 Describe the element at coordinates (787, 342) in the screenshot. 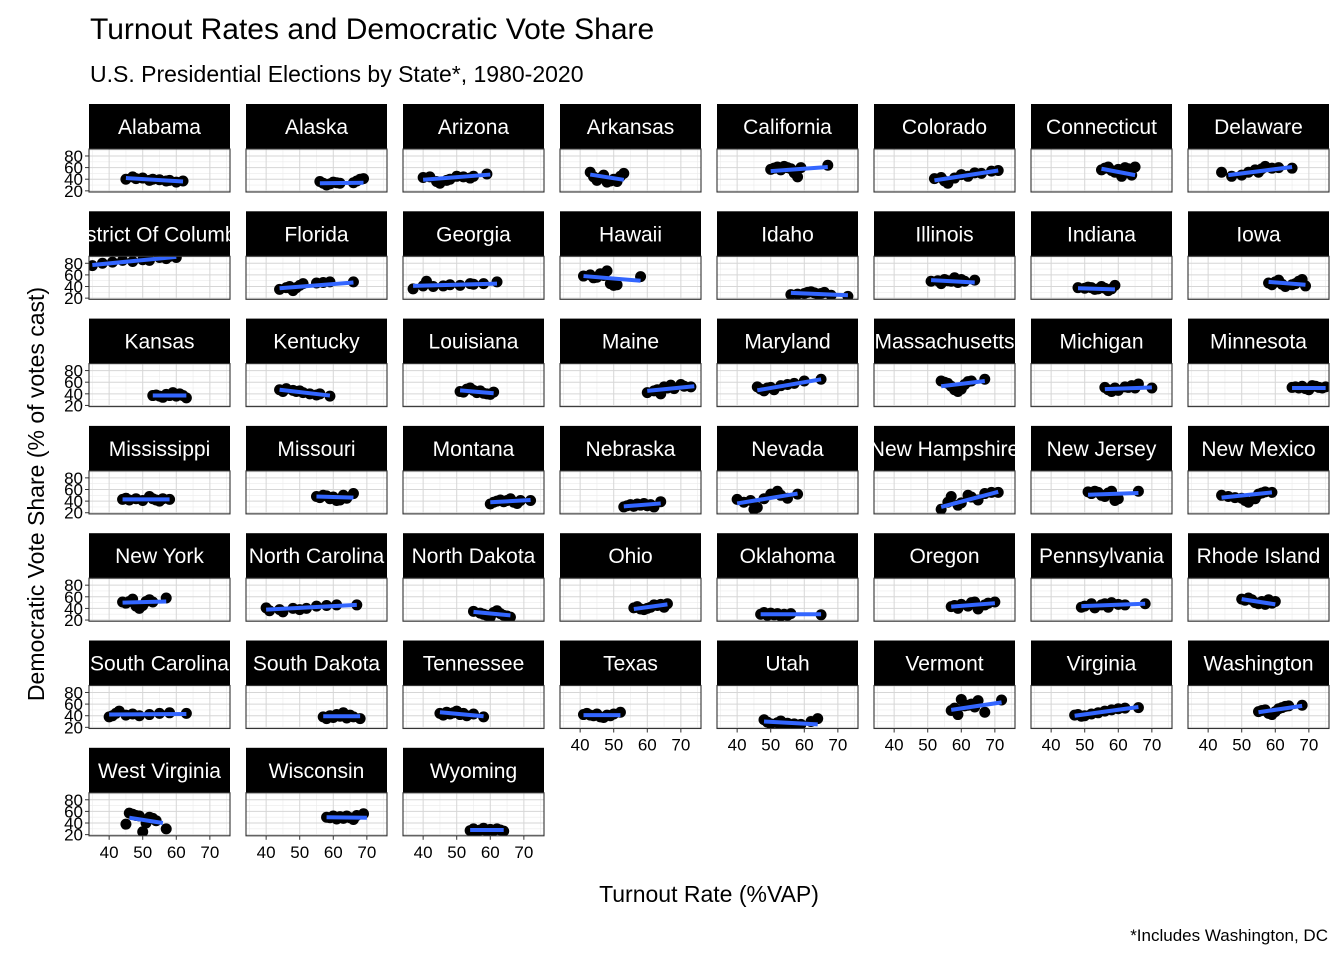

I see `facet-label: Maryland` at that location.